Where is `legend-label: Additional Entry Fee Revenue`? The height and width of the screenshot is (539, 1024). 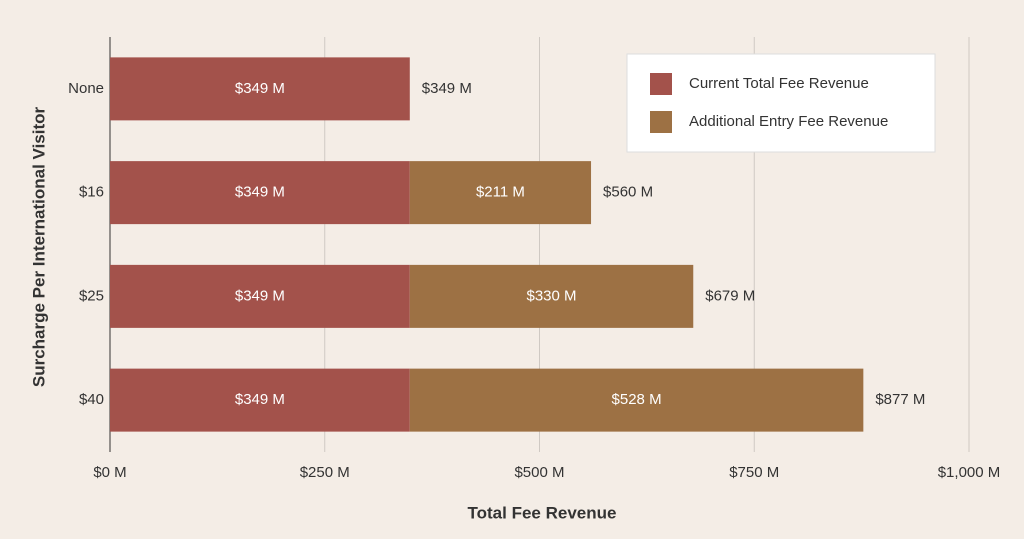 legend-label: Additional Entry Fee Revenue is located at coordinates (788, 121).